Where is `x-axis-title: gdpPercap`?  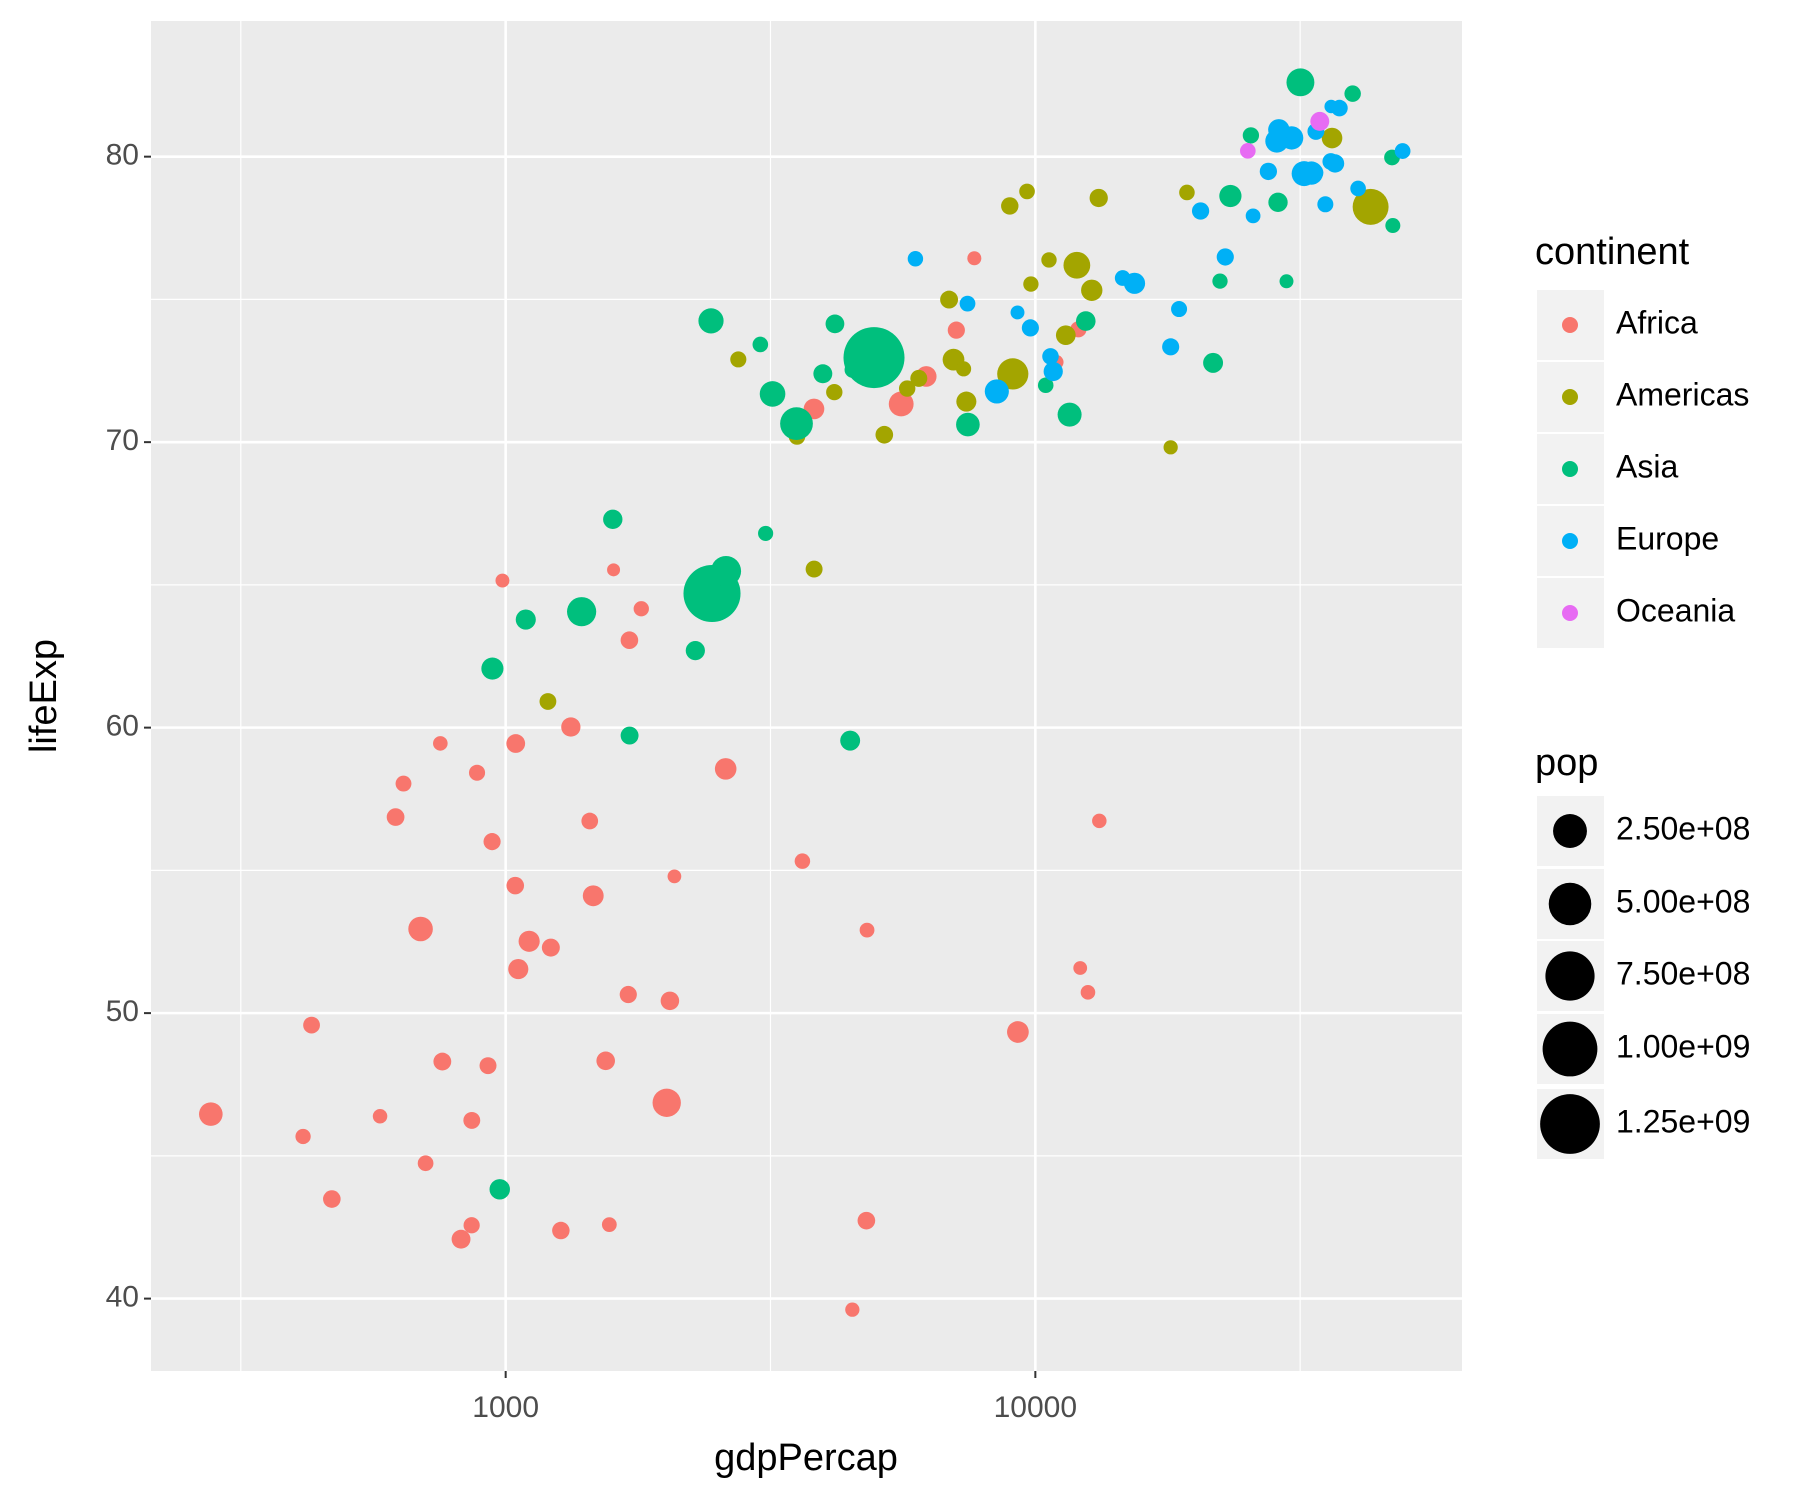
x-axis-title: gdpPercap is located at coordinates (806, 1458).